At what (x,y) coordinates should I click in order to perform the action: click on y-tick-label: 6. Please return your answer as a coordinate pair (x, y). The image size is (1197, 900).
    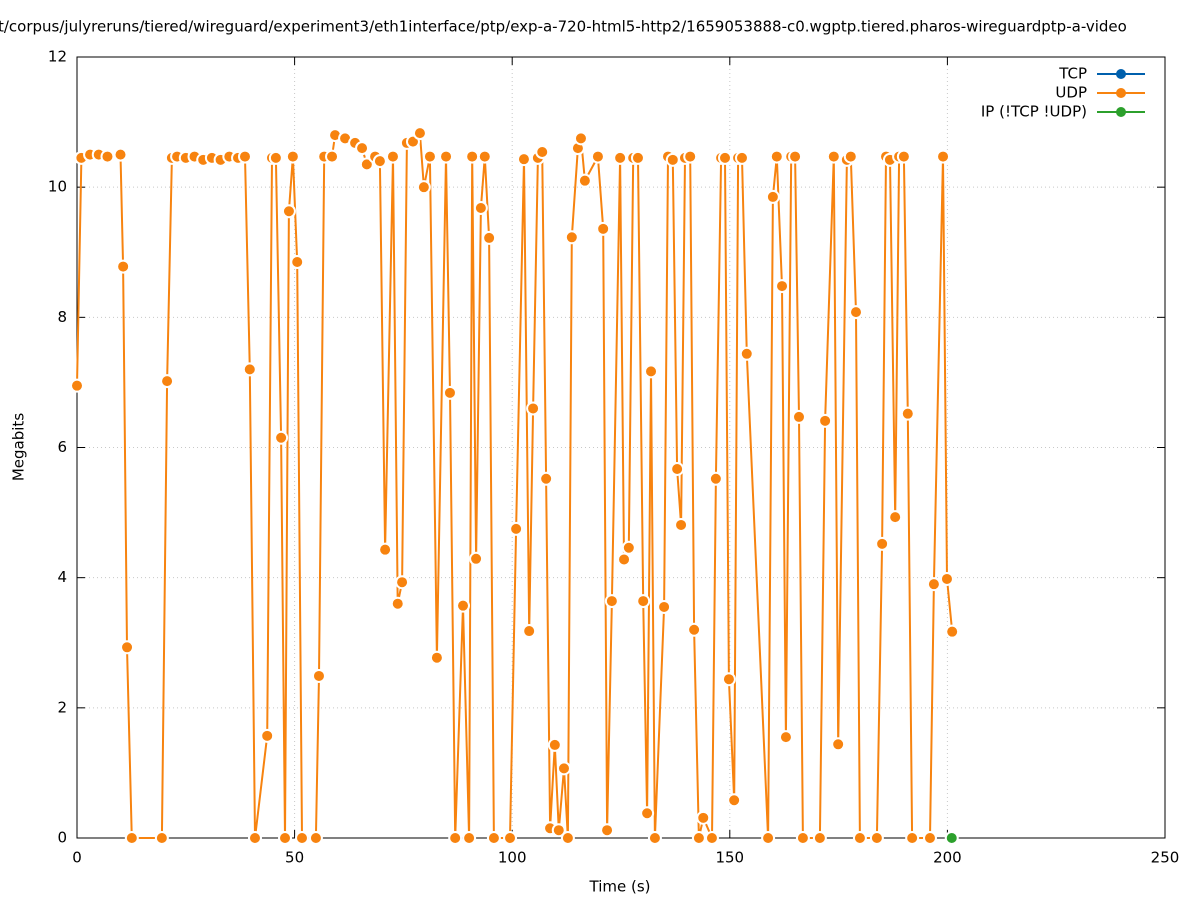
    Looking at the image, I should click on (62, 447).